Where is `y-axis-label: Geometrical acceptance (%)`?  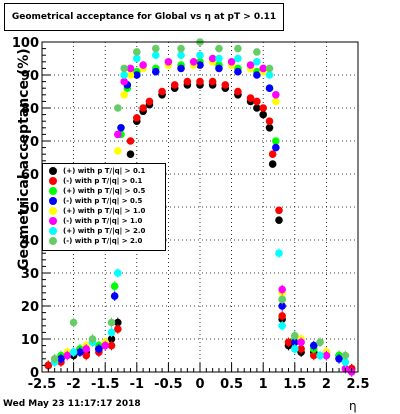
y-axis-label: Geometrical acceptance (%) is located at coordinates (24, 159).